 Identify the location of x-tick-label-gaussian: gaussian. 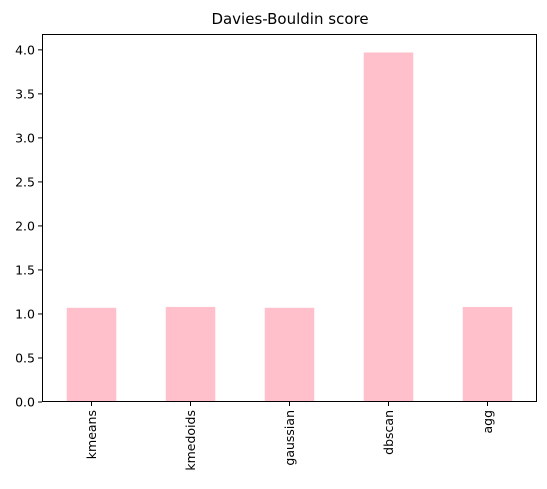
(289, 438).